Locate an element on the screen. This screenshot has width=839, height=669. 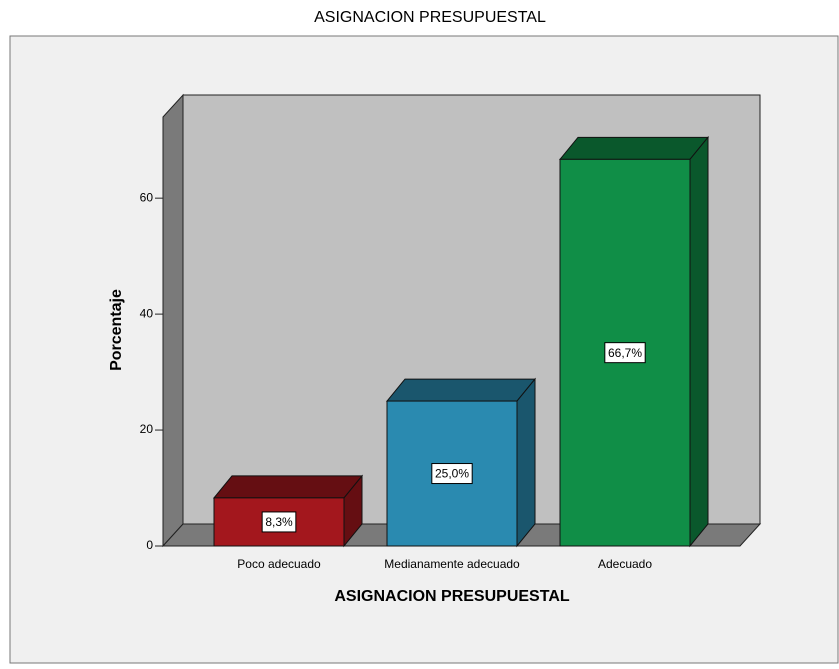
chart-title: ASIGNACION PRESUPUESTAL is located at coordinates (430, 17).